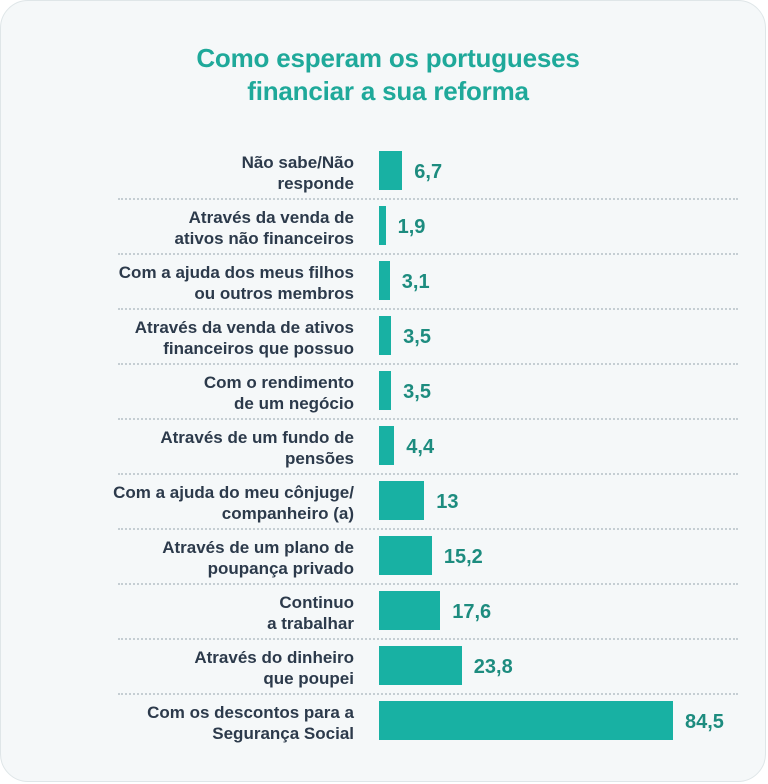 Image resolution: width=768 pixels, height=784 pixels. Describe the element at coordinates (388, 91) in the screenshot. I see `chart-title-line-2: financiar a sua reforma` at that location.